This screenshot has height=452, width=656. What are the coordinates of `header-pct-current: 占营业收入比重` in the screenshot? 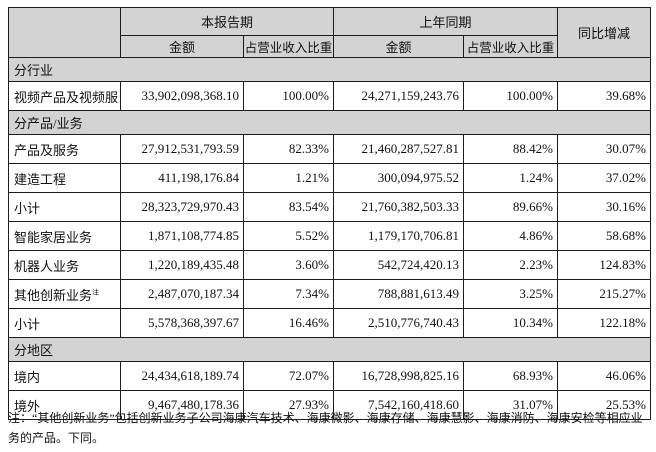 It's located at (288, 46).